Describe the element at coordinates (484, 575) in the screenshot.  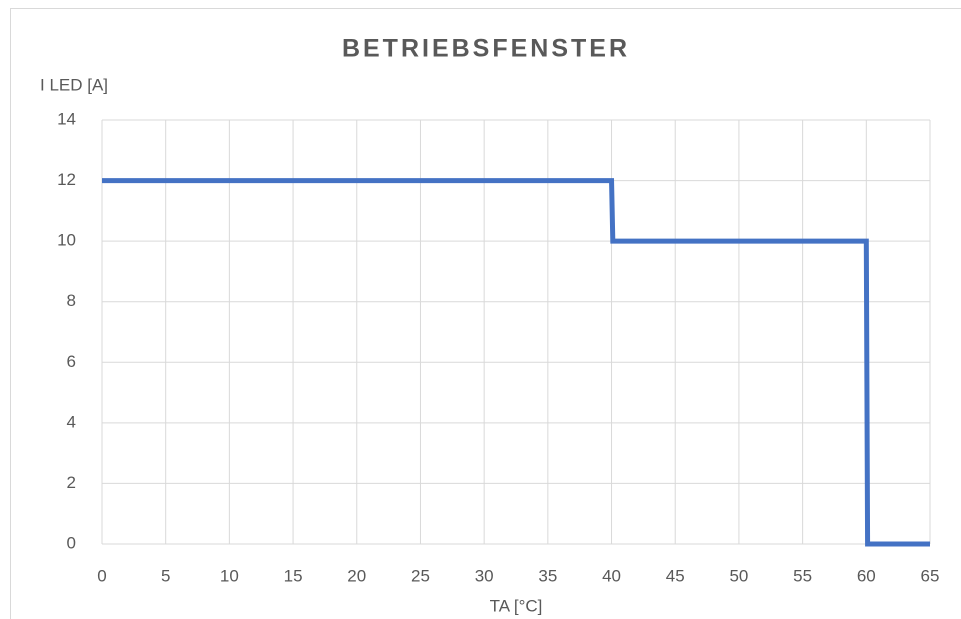
I see `x-tick-label: 30` at that location.